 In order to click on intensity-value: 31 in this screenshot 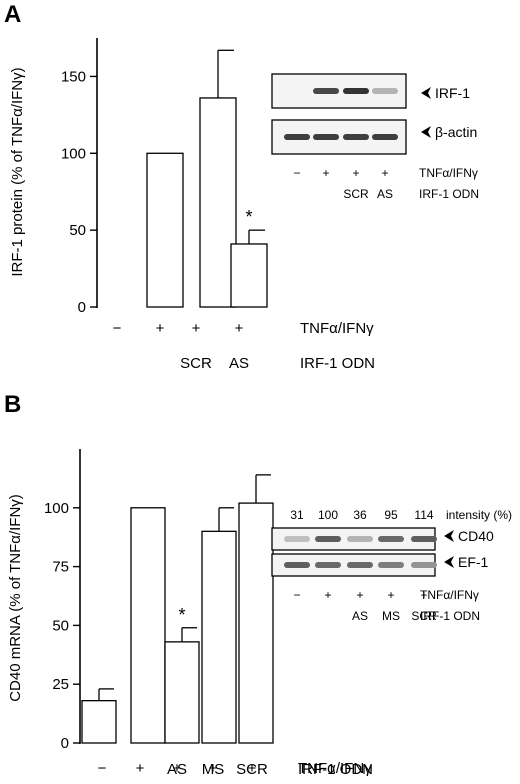, I will do `click(297, 515)`.